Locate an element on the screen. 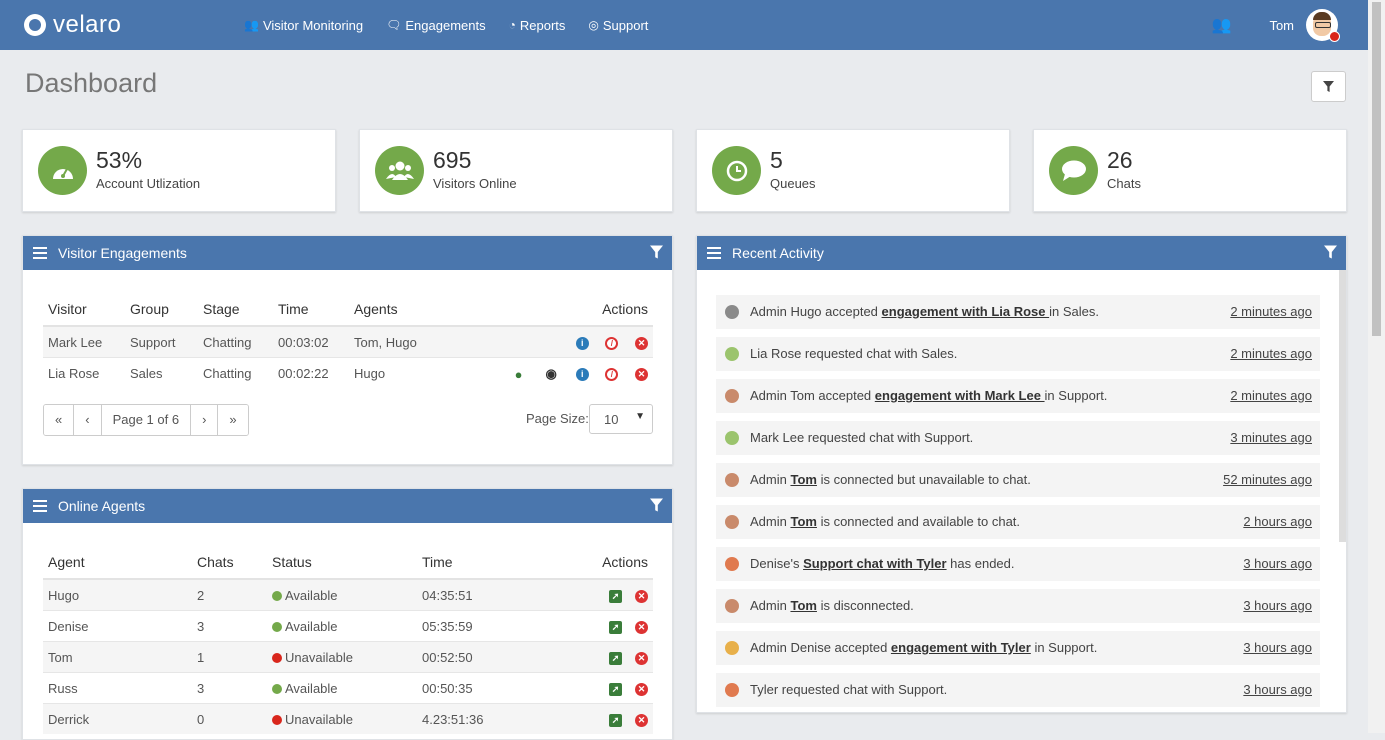 Image resolution: width=1385 pixels, height=740 pixels. last-page-button: » is located at coordinates (233, 420).